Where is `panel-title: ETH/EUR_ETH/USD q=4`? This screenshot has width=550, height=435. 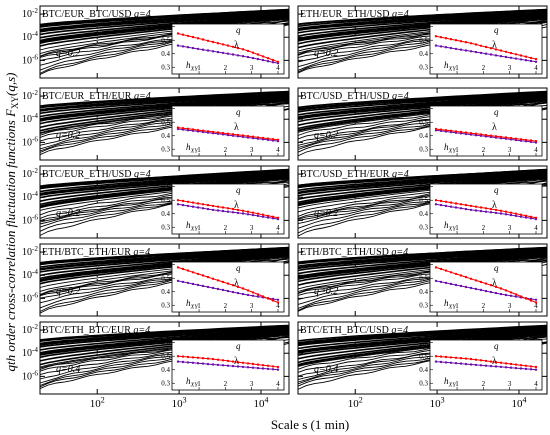 panel-title: ETH/EUR_ETH/USD q=4 is located at coordinates (354, 14).